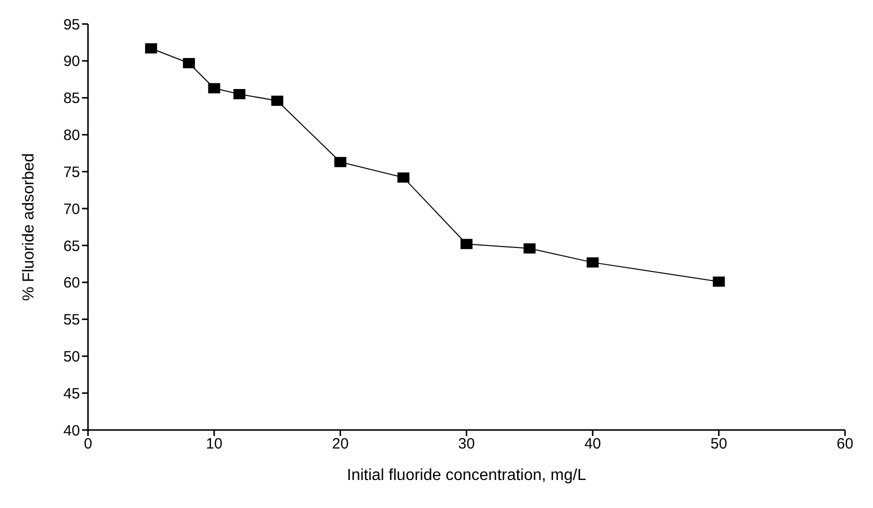  I want to click on x-tick-label: 0, so click(88, 444).